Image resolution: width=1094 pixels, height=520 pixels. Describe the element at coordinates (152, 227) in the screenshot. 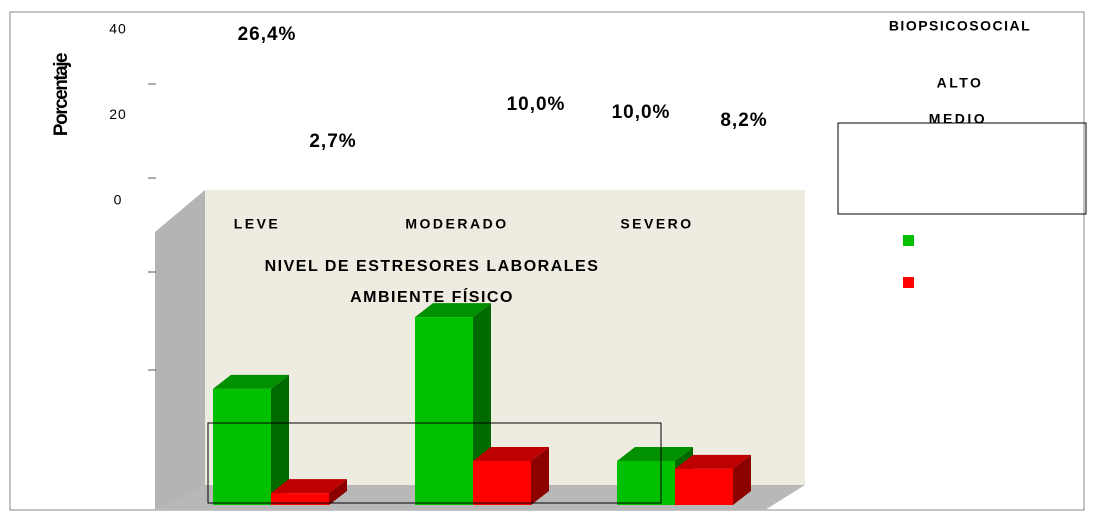

I see `axis-dashes` at that location.